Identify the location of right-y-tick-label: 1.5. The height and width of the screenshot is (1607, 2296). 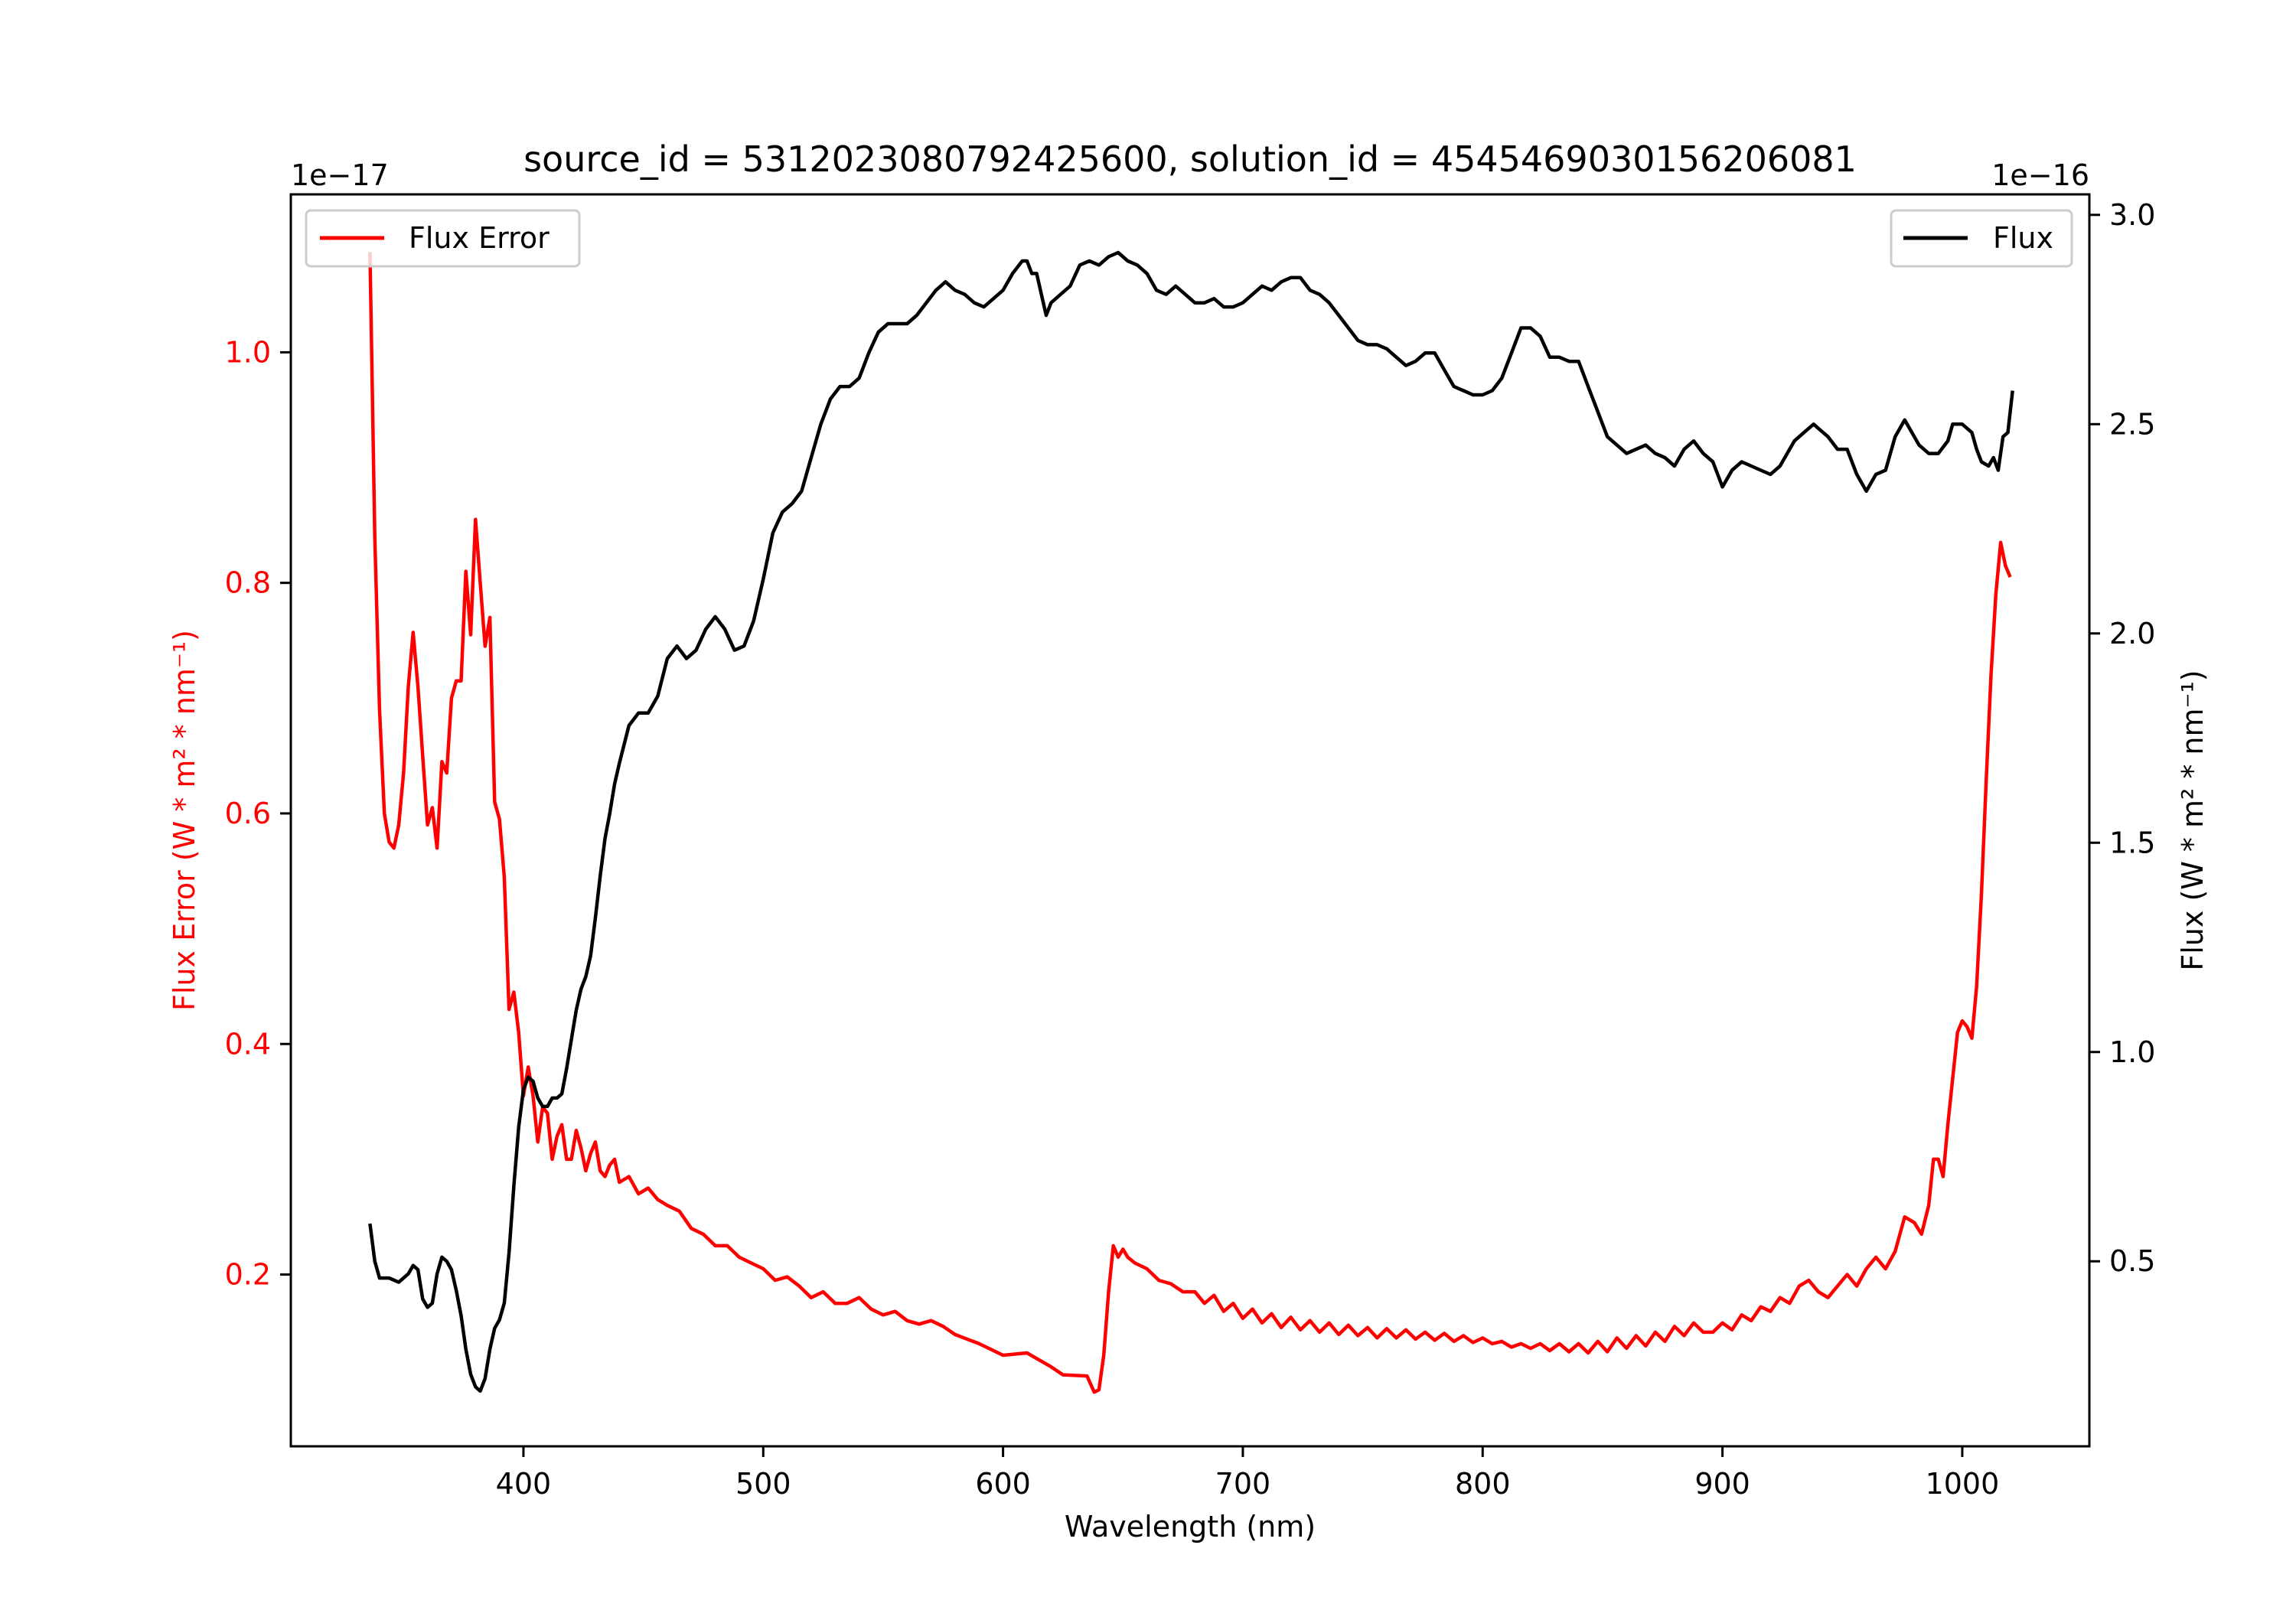
(2132, 843).